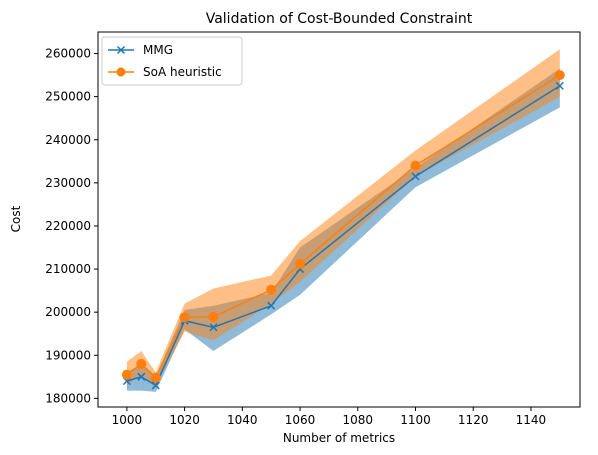 The width and height of the screenshot is (598, 455). Describe the element at coordinates (121, 72) in the screenshot. I see `soa-heuristic-legend-marker` at that location.